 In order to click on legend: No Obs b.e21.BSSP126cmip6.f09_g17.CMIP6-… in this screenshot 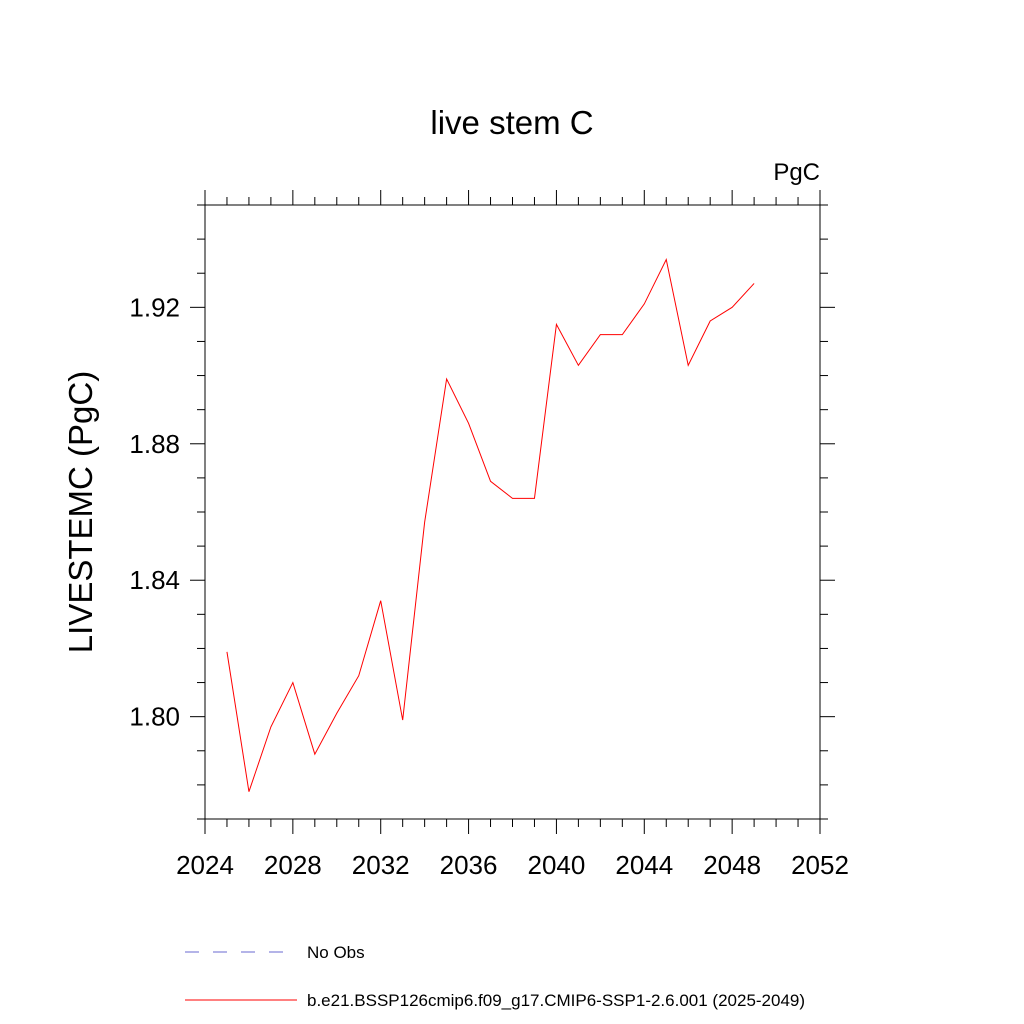, I will do `click(495, 976)`.